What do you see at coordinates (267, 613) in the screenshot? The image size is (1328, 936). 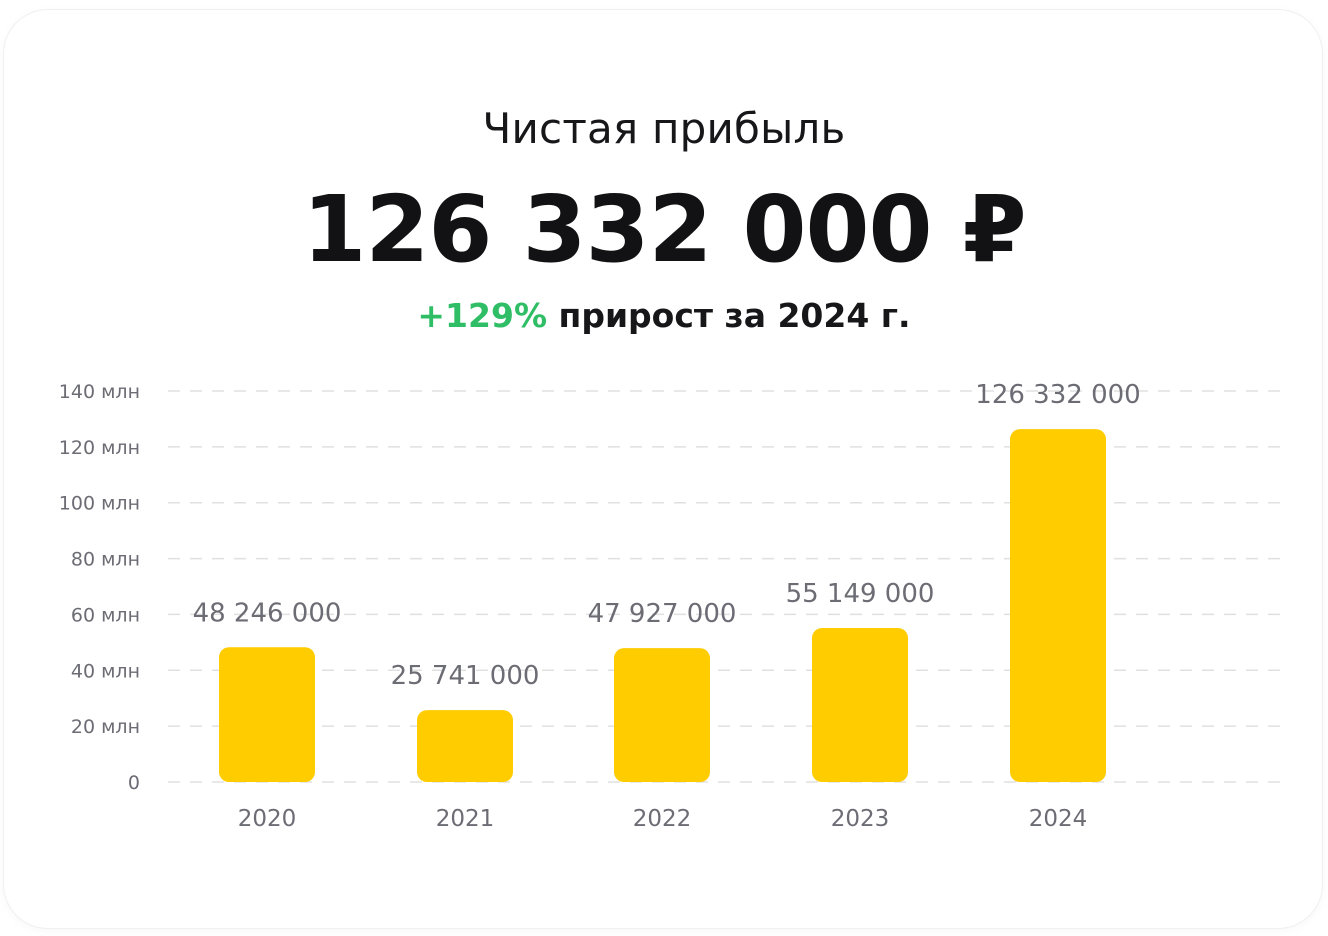 I see `value-label: 48 246 000` at bounding box center [267, 613].